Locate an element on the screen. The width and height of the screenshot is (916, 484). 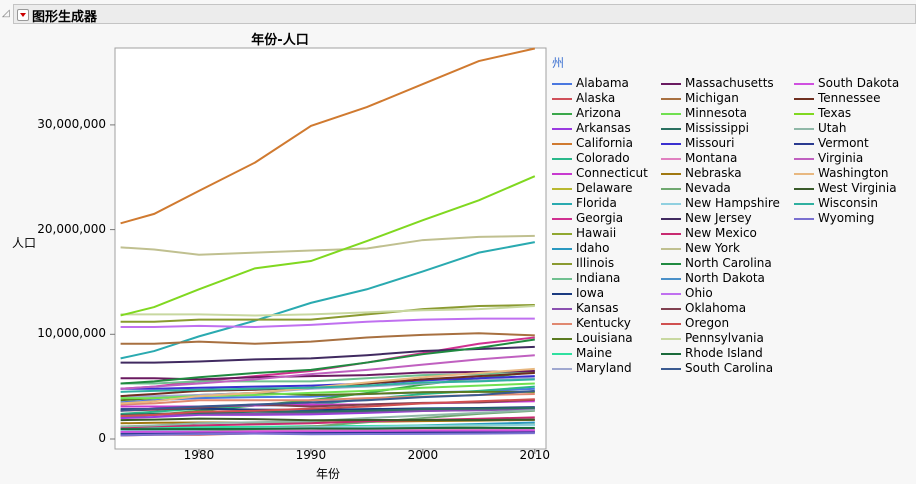
legend-item: Tennessee is located at coordinates (837, 98).